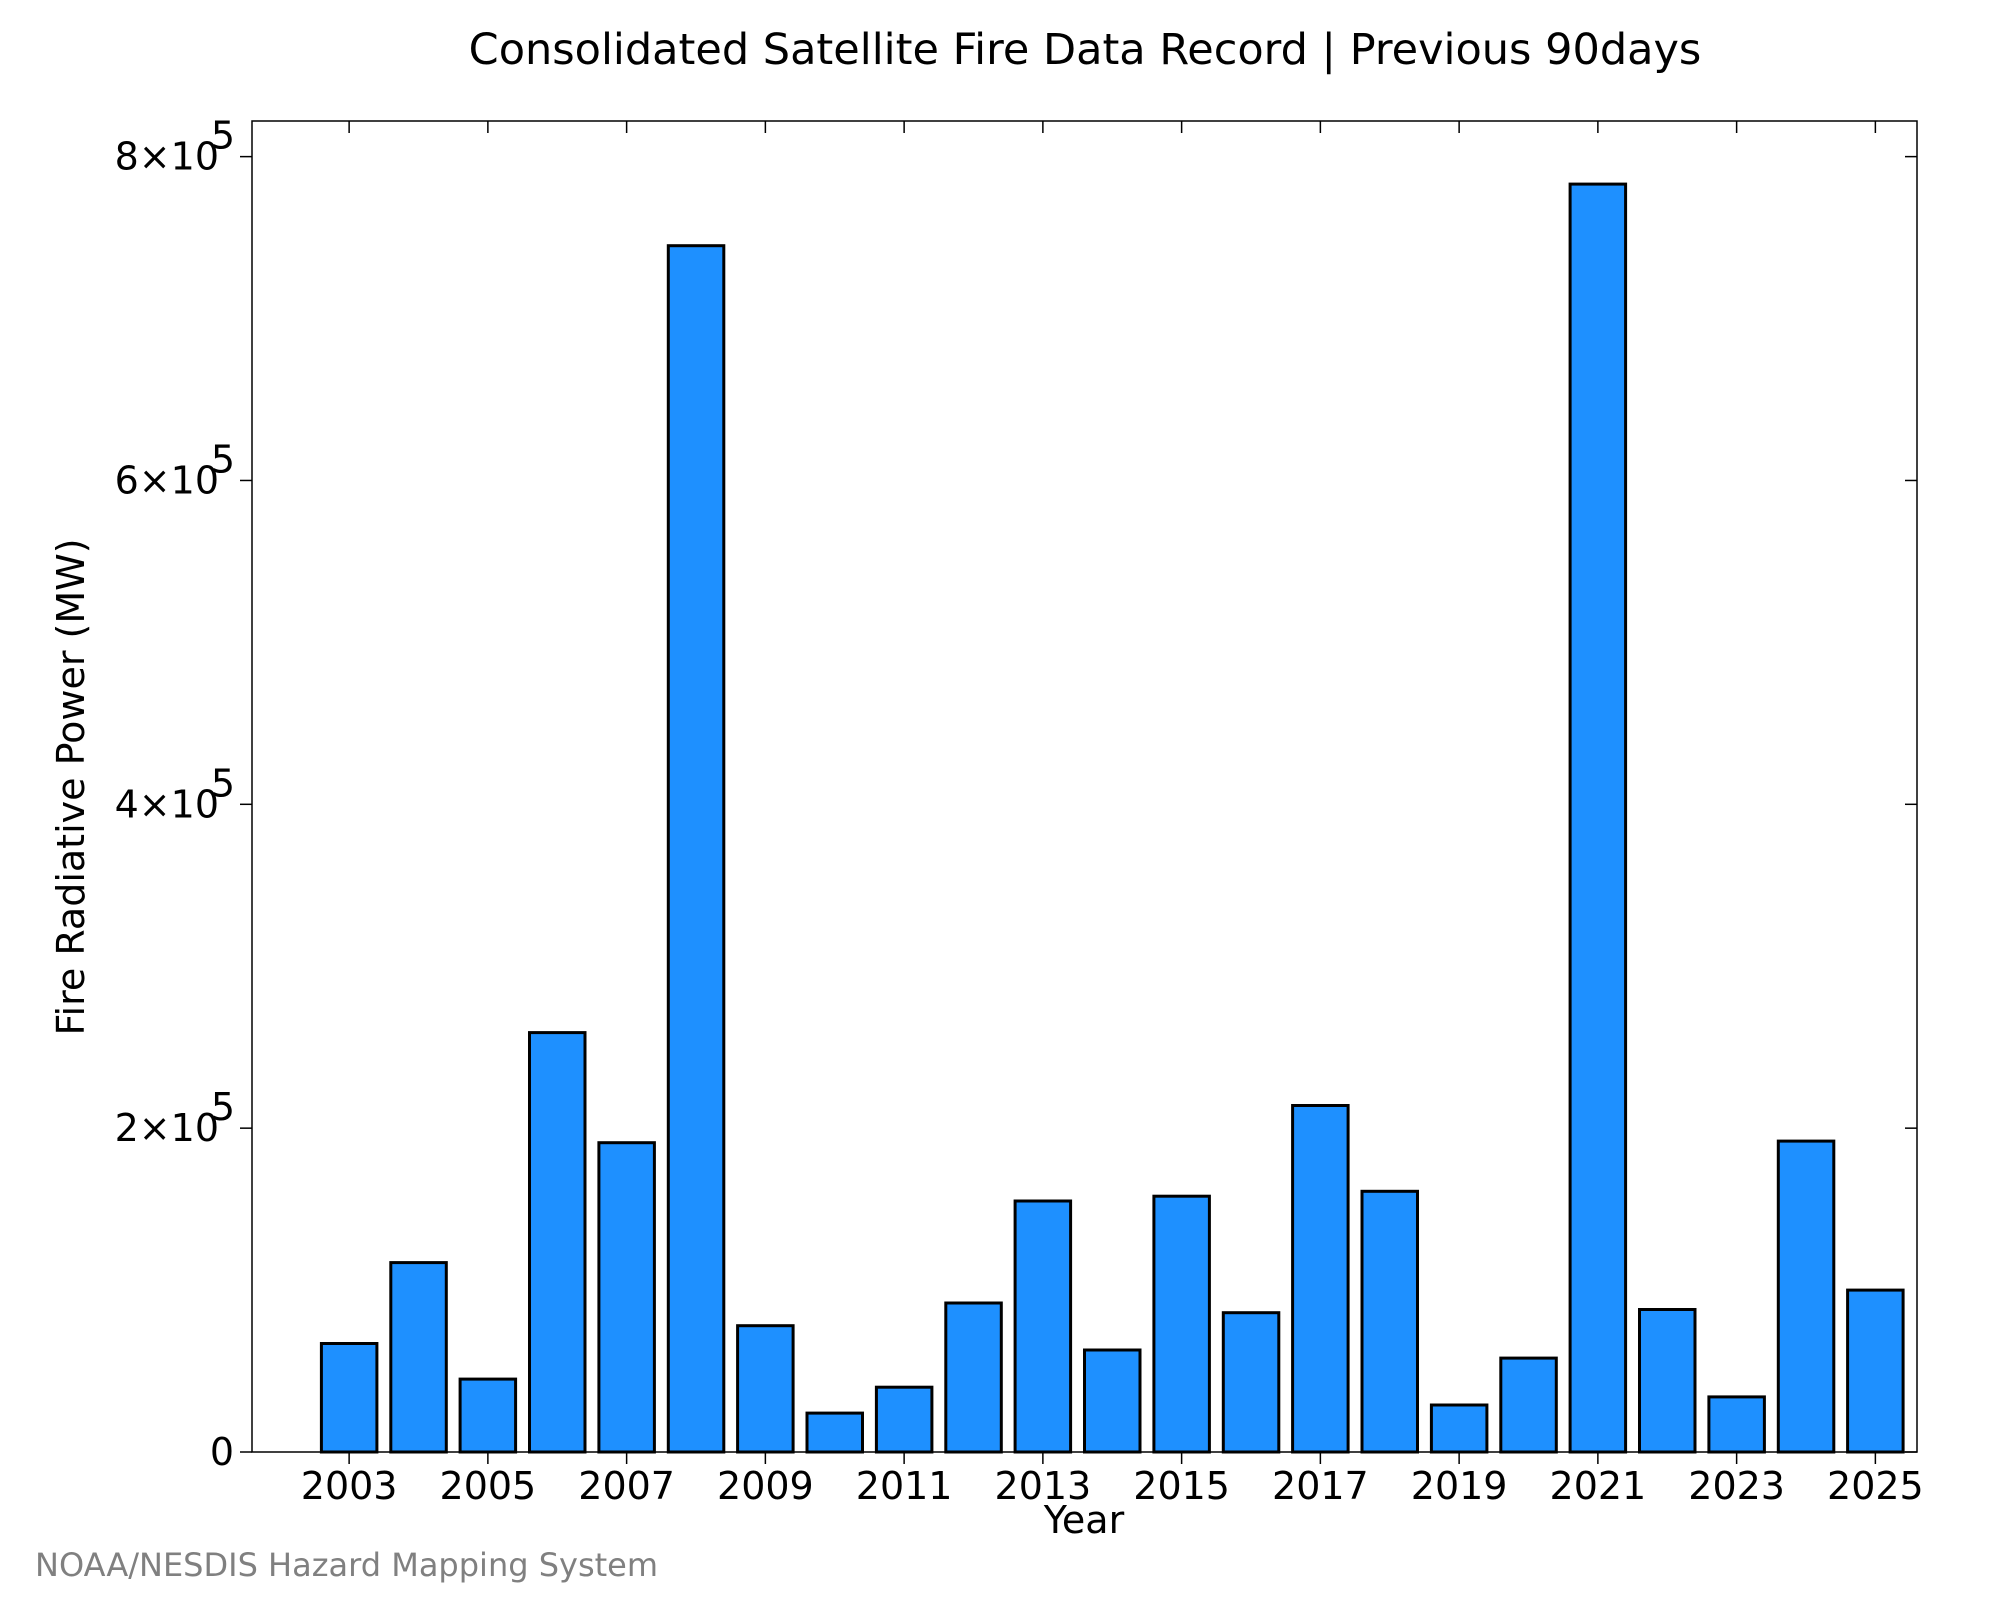 Image resolution: width=2000 pixels, height=1600 pixels. Describe the element at coordinates (1528, 1405) in the screenshot. I see `bar-2020` at that location.